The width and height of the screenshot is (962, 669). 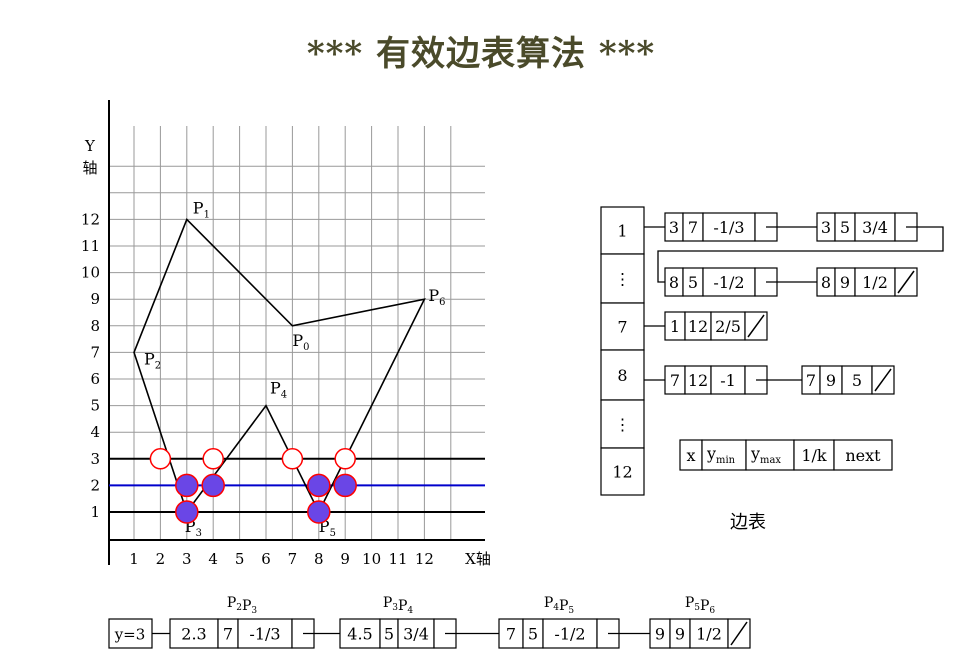 I want to click on edge-node: 3 7 -1/3, so click(x=721, y=227).